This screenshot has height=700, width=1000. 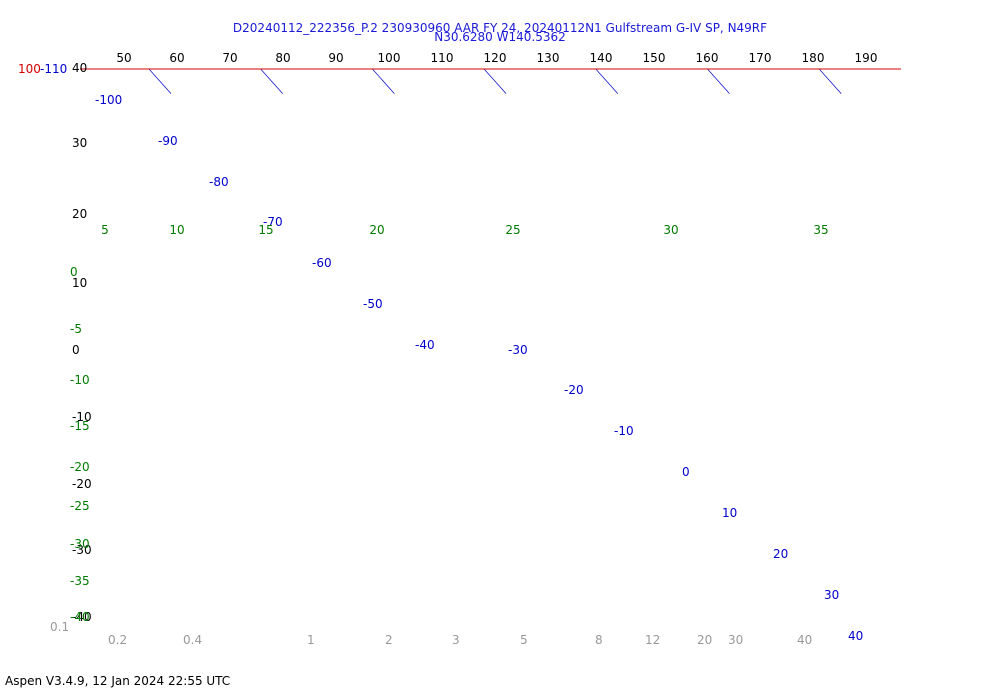 What do you see at coordinates (500, 37) in the screenshot?
I see `chart-subtitle-location: N30.6280 W140.5362` at bounding box center [500, 37].